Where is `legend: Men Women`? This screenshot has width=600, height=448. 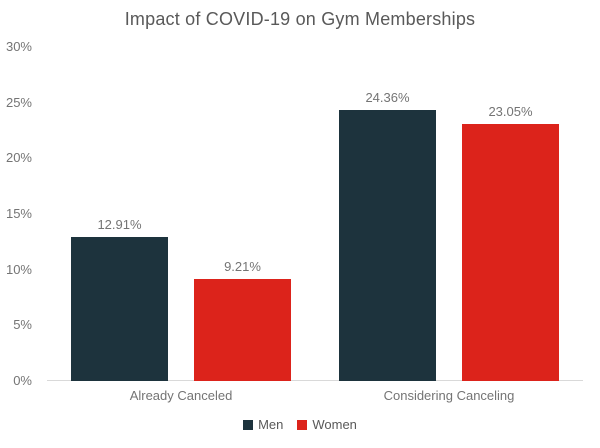
legend: Men Women is located at coordinates (300, 424).